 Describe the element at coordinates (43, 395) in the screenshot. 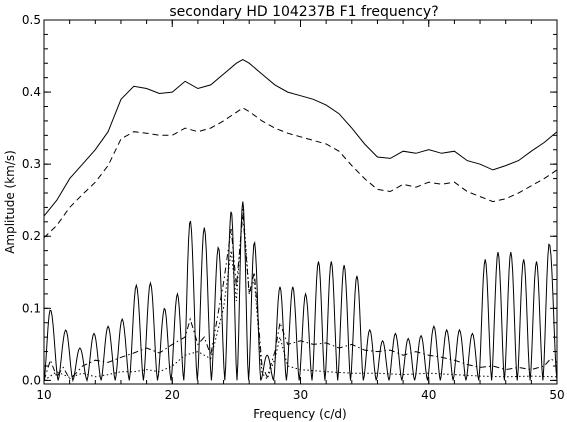

I see `x-tick-label: 10` at that location.